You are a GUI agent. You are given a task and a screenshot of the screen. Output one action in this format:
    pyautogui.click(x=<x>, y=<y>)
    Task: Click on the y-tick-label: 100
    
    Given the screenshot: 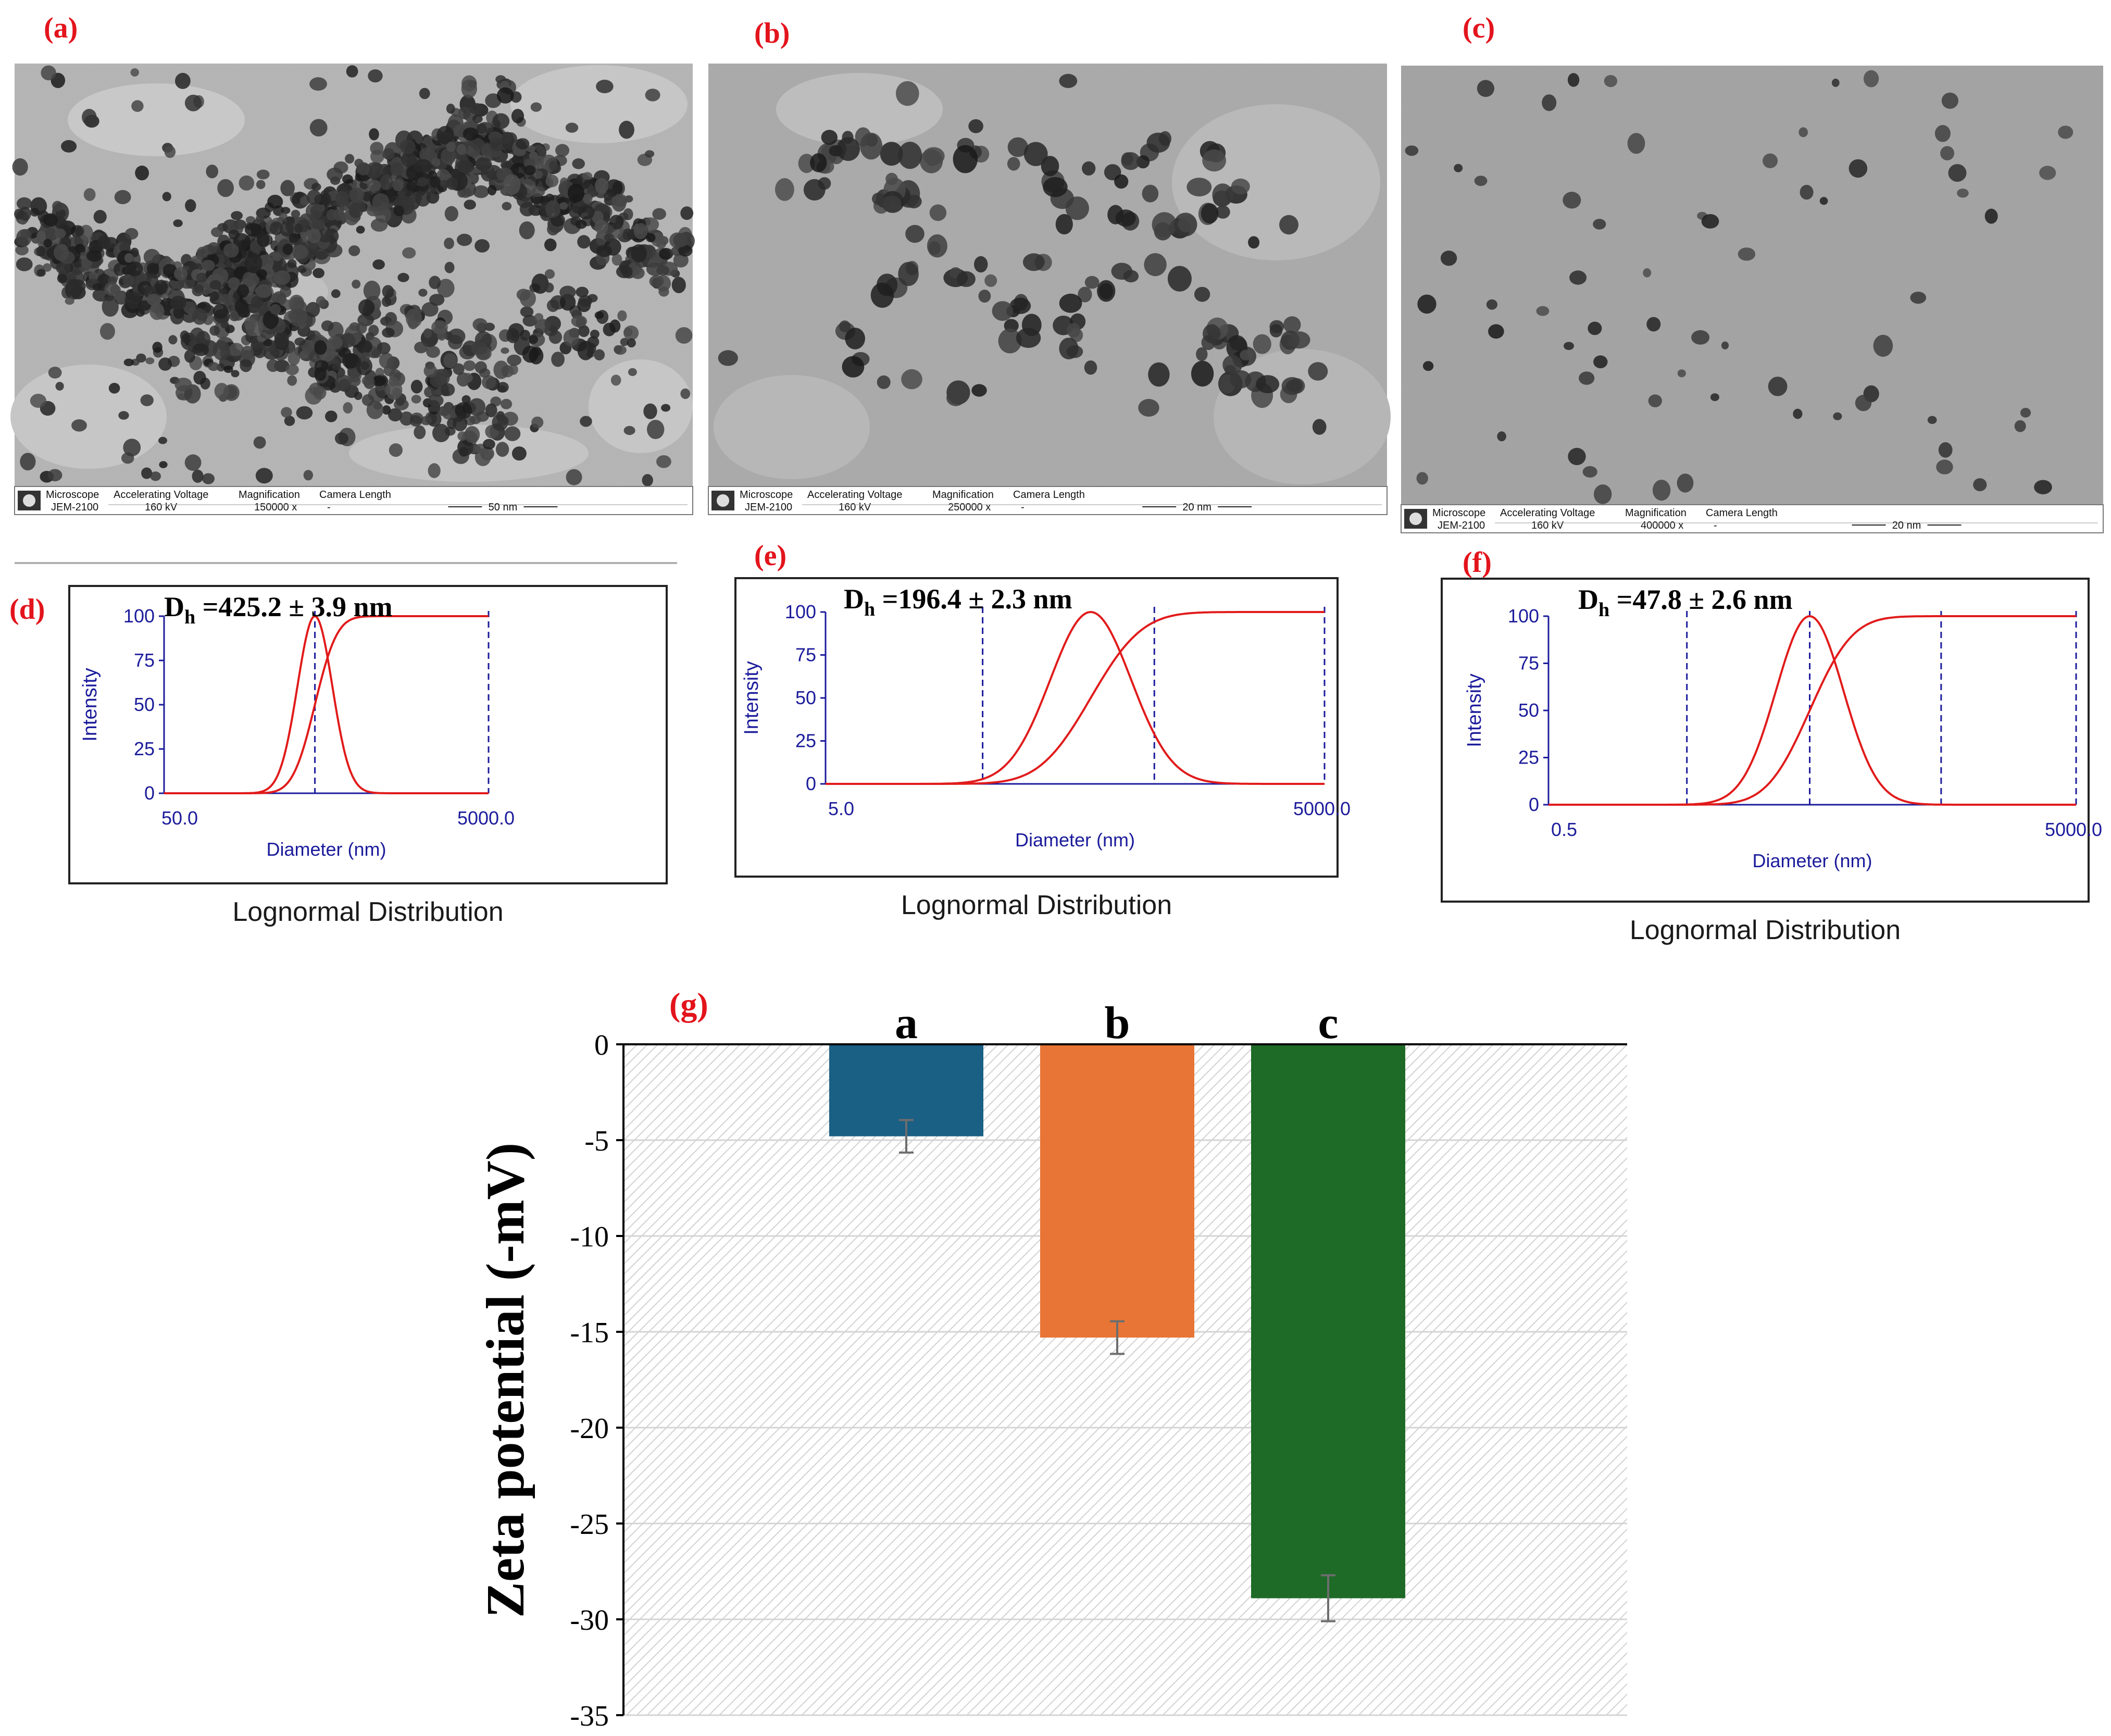 What is the action you would take?
    pyautogui.click(x=139, y=616)
    